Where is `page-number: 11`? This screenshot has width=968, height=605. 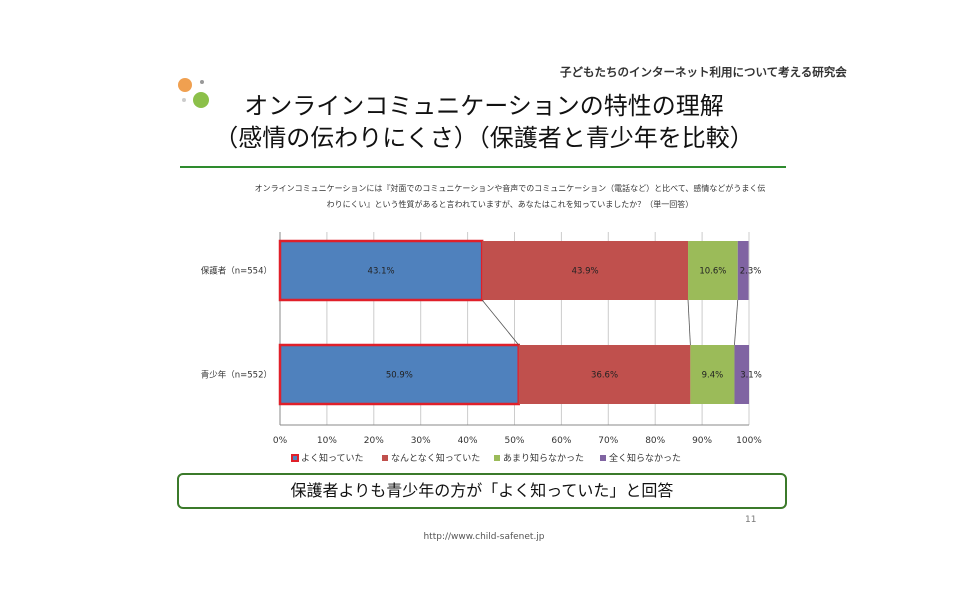 page-number: 11 is located at coordinates (751, 520).